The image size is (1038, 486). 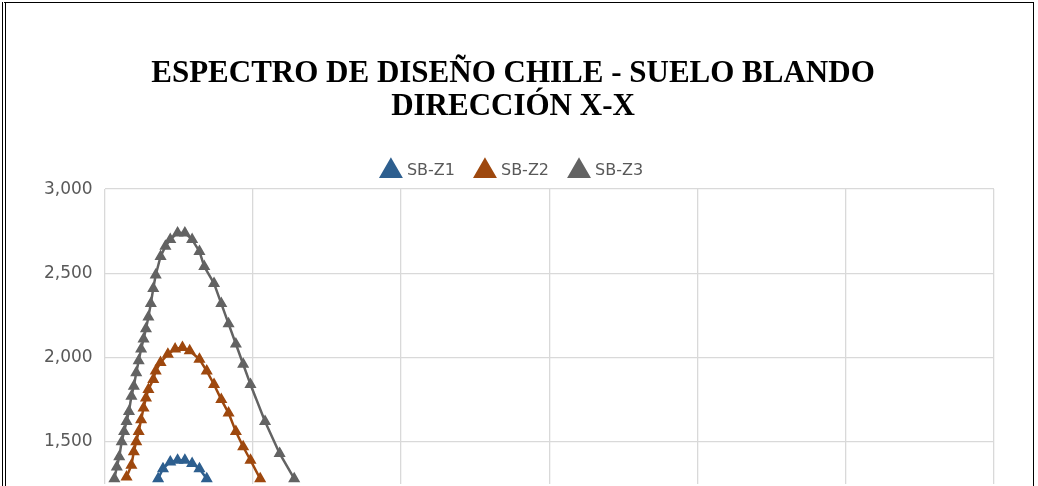 What do you see at coordinates (430, 170) in the screenshot?
I see `legend-label: SB-Z1` at bounding box center [430, 170].